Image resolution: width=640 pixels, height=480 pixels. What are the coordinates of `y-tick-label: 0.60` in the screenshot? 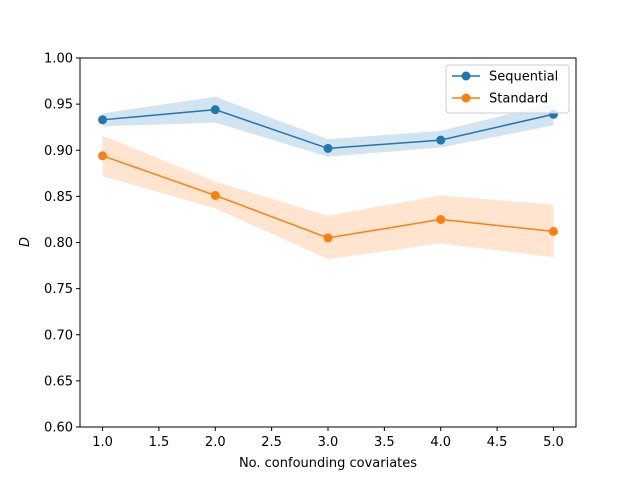 It's located at (58, 428).